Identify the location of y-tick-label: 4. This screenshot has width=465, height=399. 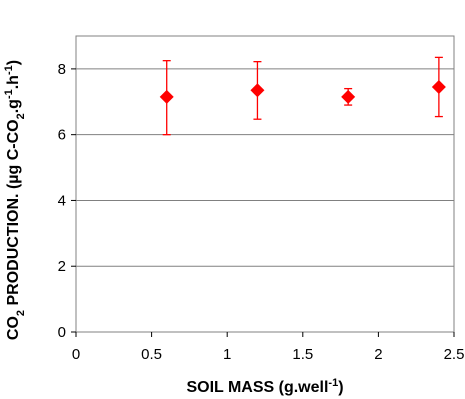
(62, 200).